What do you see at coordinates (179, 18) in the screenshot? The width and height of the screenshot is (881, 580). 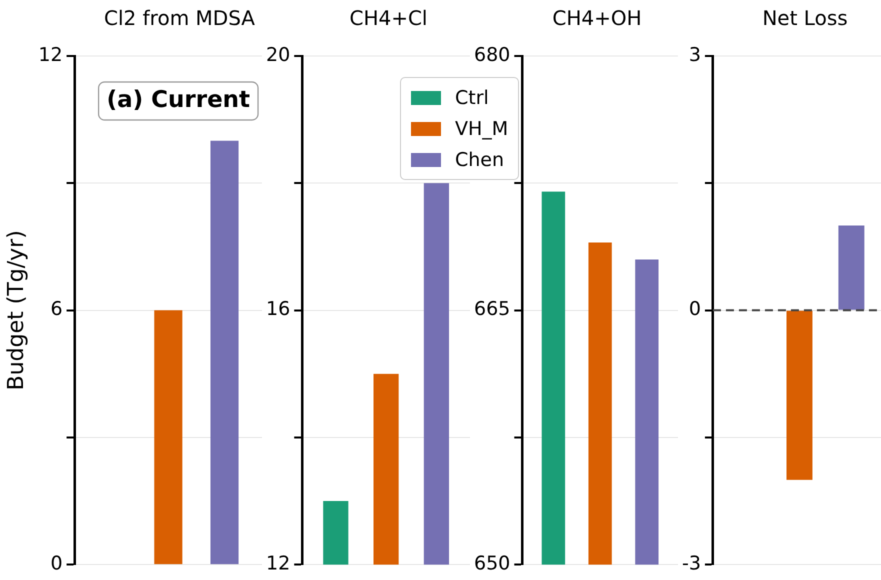 I see `chart-title: Cl2 from MDSA` at bounding box center [179, 18].